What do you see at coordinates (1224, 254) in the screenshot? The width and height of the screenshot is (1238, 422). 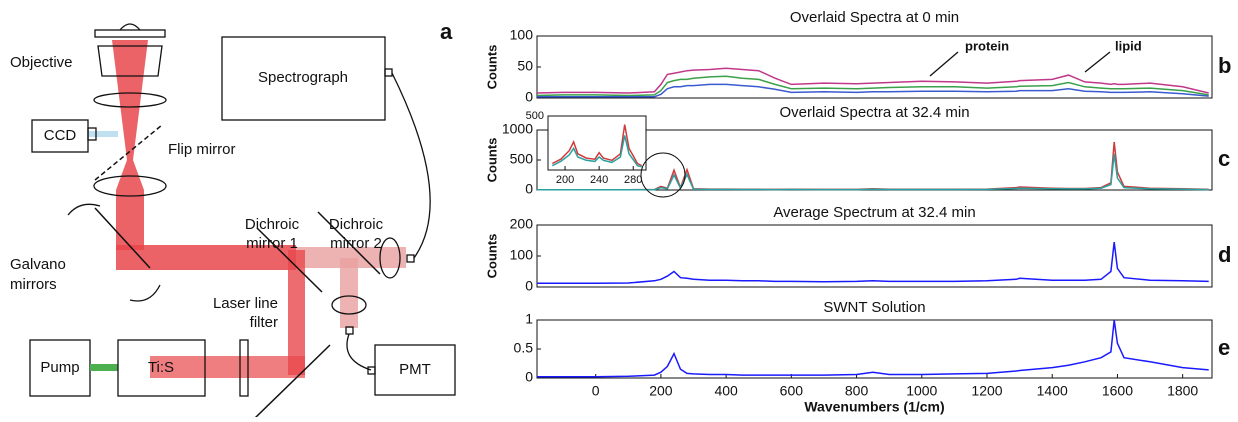 I see `panel-letter: d` at bounding box center [1224, 254].